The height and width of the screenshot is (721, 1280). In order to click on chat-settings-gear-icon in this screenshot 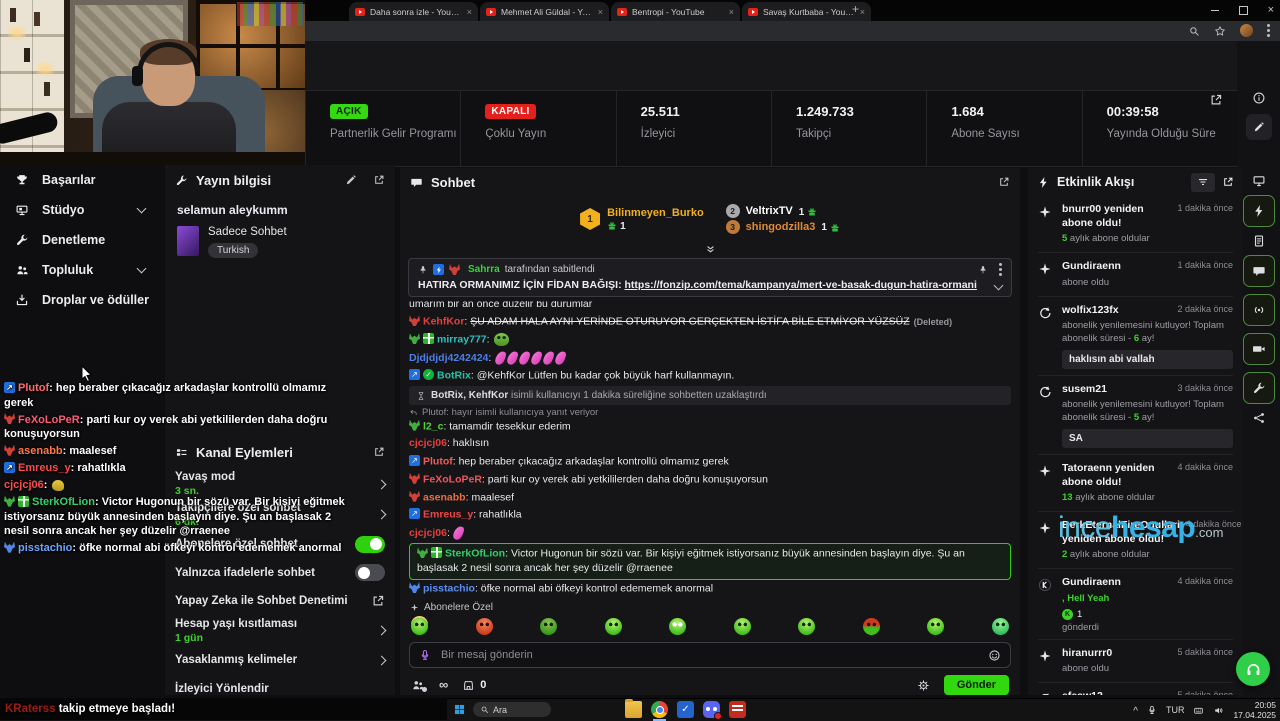, I will do `click(923, 685)`.